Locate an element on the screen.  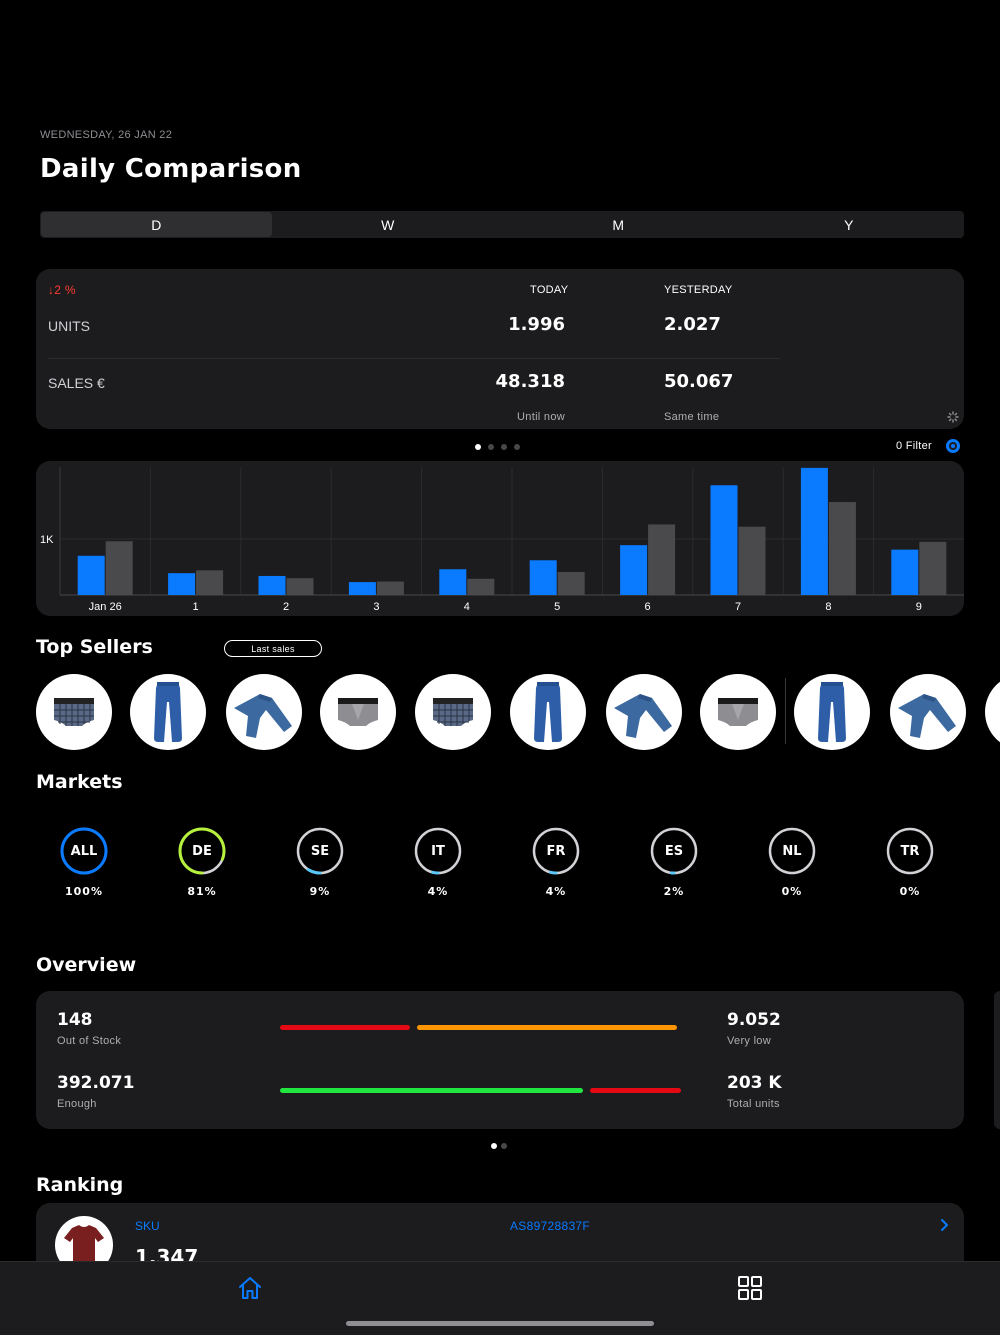
market-code: ALL is located at coordinates (84, 851).